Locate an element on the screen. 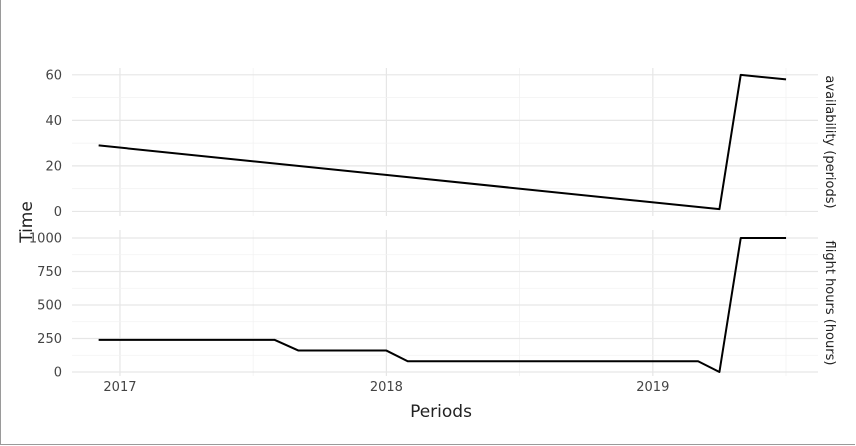 The width and height of the screenshot is (856, 446). y-tick-label: 60 is located at coordinates (53, 75).